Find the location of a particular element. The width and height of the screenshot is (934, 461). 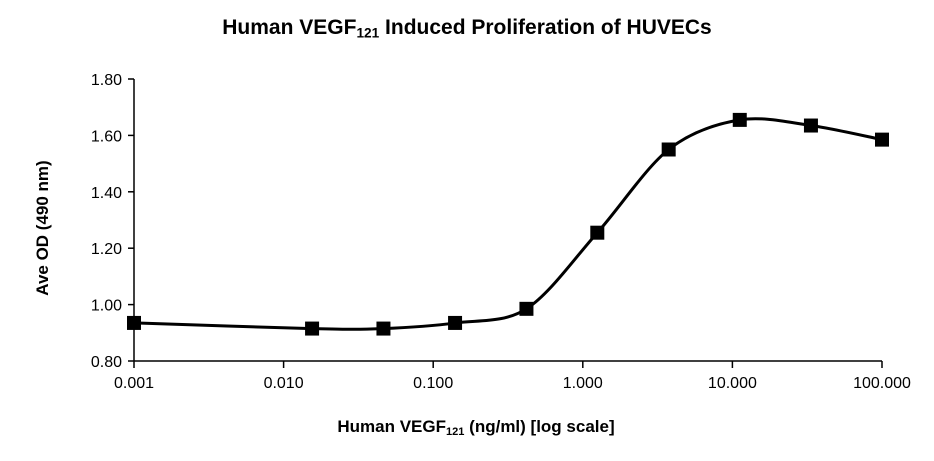

y-ticks: 0.80 1.00 1.20 1.40 1.60 1.80 is located at coordinates (112, 221).